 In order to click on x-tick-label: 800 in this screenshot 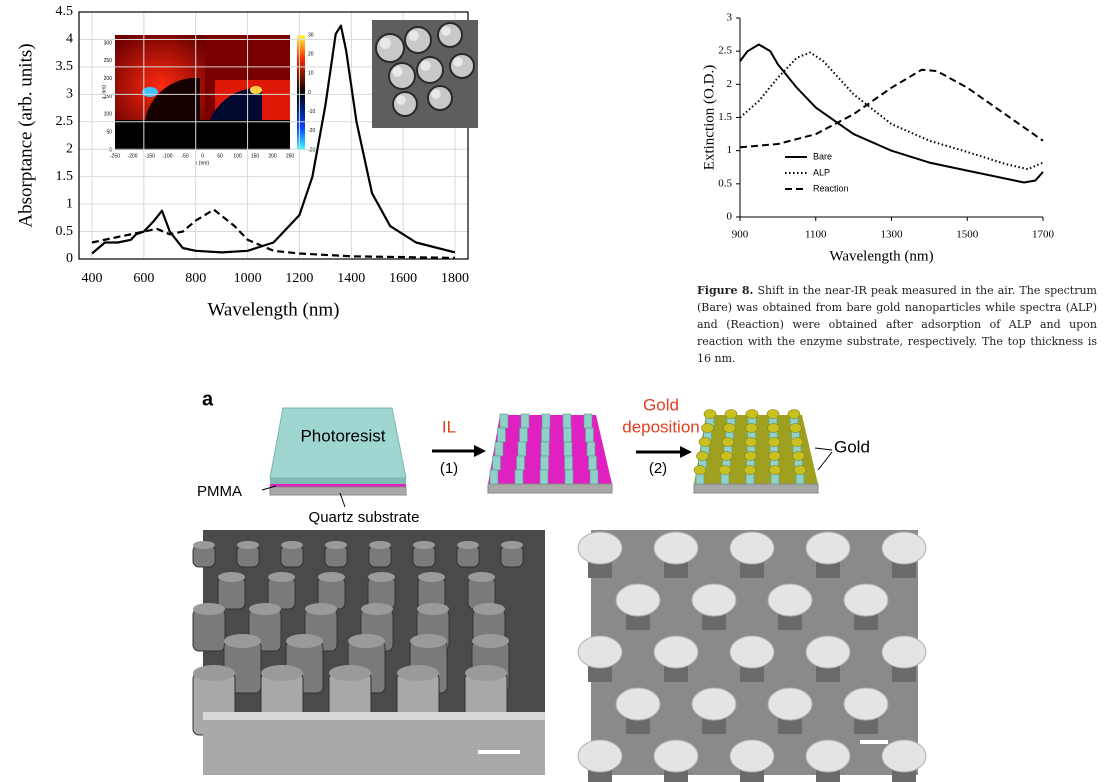, I will do `click(195, 278)`.